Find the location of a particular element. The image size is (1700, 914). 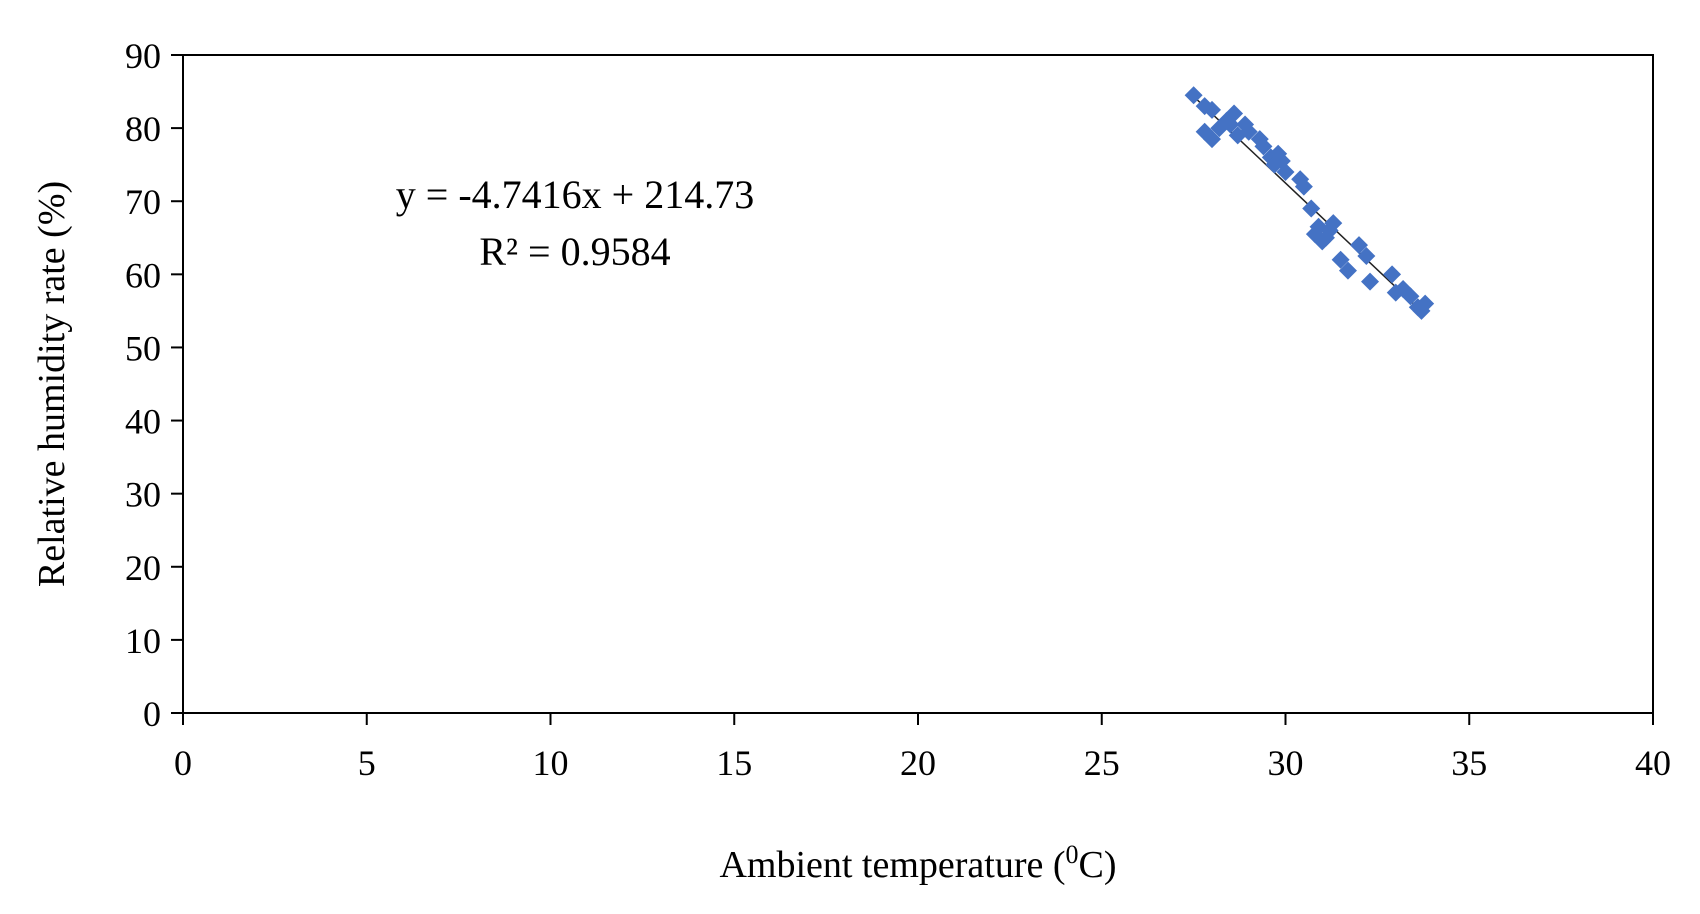

x-axis-title: Ambient temperature (0C) is located at coordinates (917, 863).